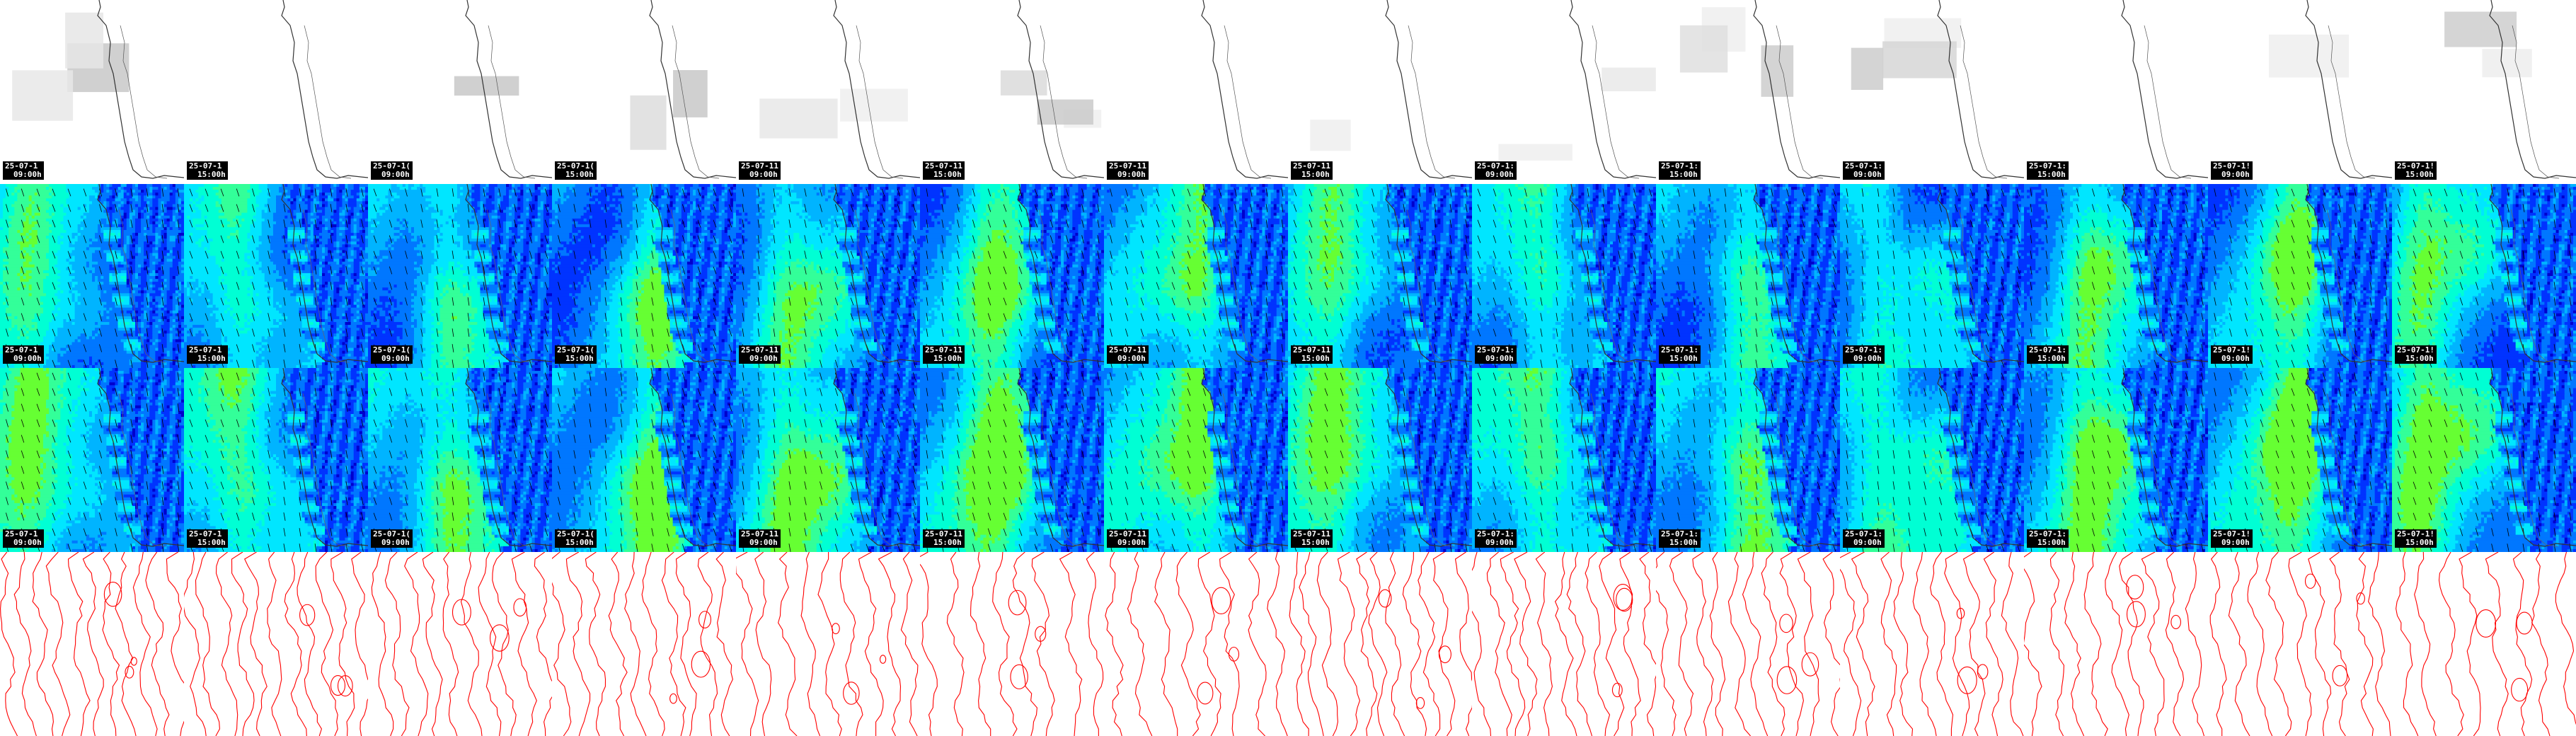 The width and height of the screenshot is (2576, 736). I want to click on cloud-cover-map-tile: 25-07-1 15:00h, so click(276, 92).